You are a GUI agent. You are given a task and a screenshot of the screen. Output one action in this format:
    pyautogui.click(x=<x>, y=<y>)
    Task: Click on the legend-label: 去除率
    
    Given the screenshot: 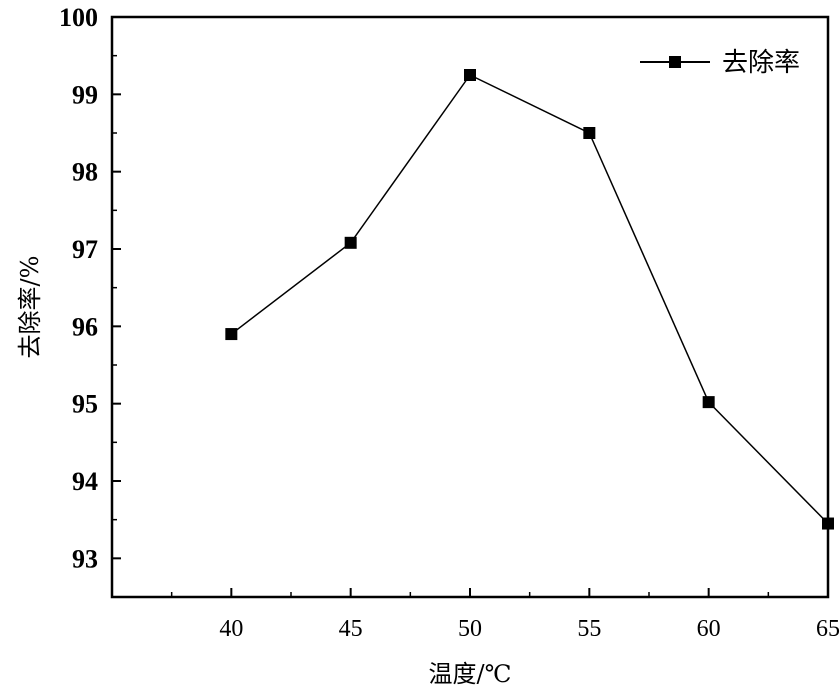 What is the action you would take?
    pyautogui.click(x=761, y=63)
    